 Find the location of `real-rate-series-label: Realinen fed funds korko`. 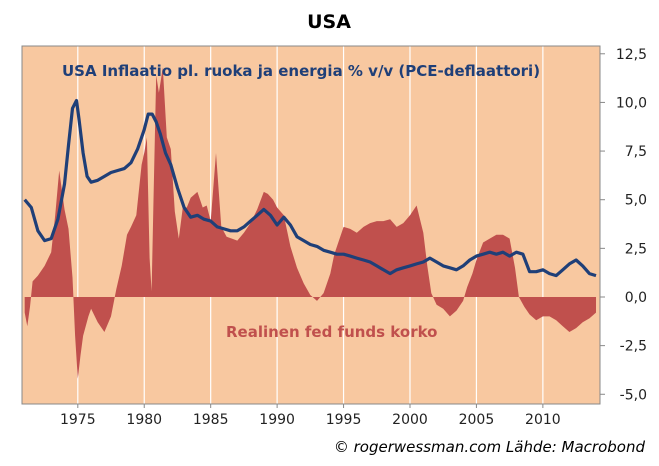

real-rate-series-label: Realinen fed funds korko is located at coordinates (331, 332).